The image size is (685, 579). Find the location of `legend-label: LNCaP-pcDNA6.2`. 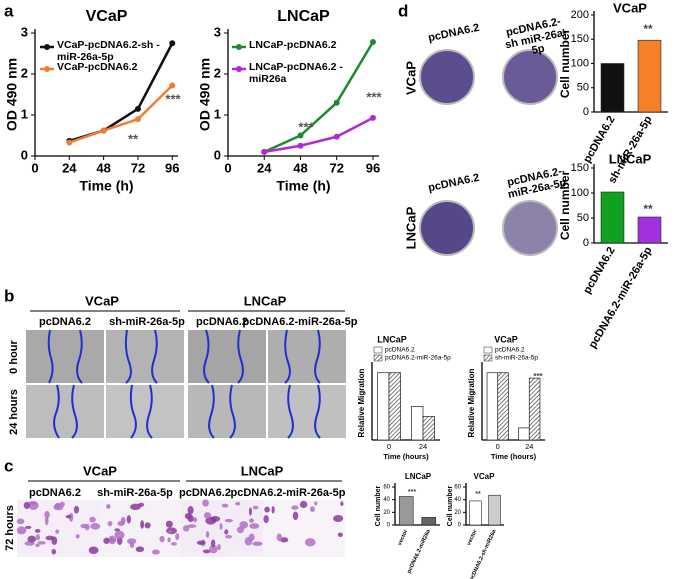

legend-label: LNCaP-pcDNA6.2 is located at coordinates (293, 45).